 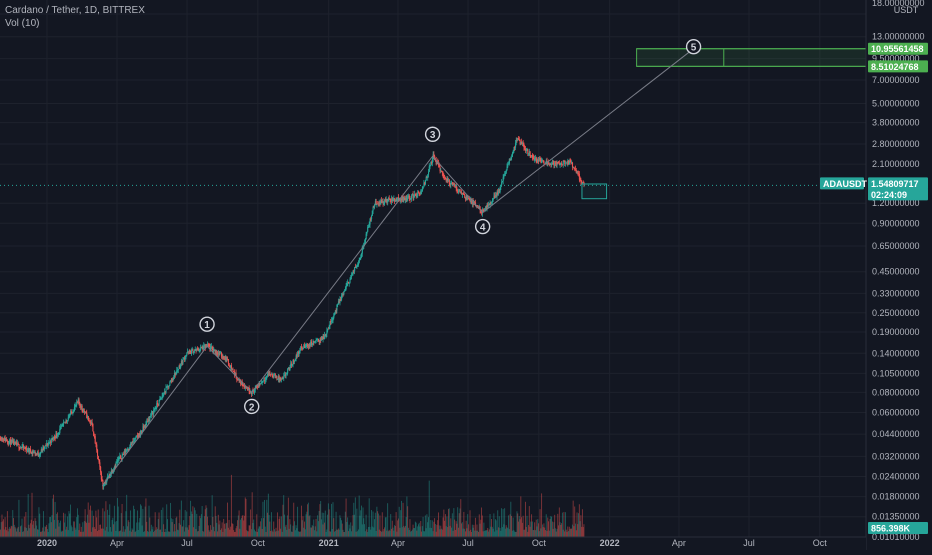 What do you see at coordinates (896, 497) in the screenshot?
I see `price-tick-label: 0.01800000` at bounding box center [896, 497].